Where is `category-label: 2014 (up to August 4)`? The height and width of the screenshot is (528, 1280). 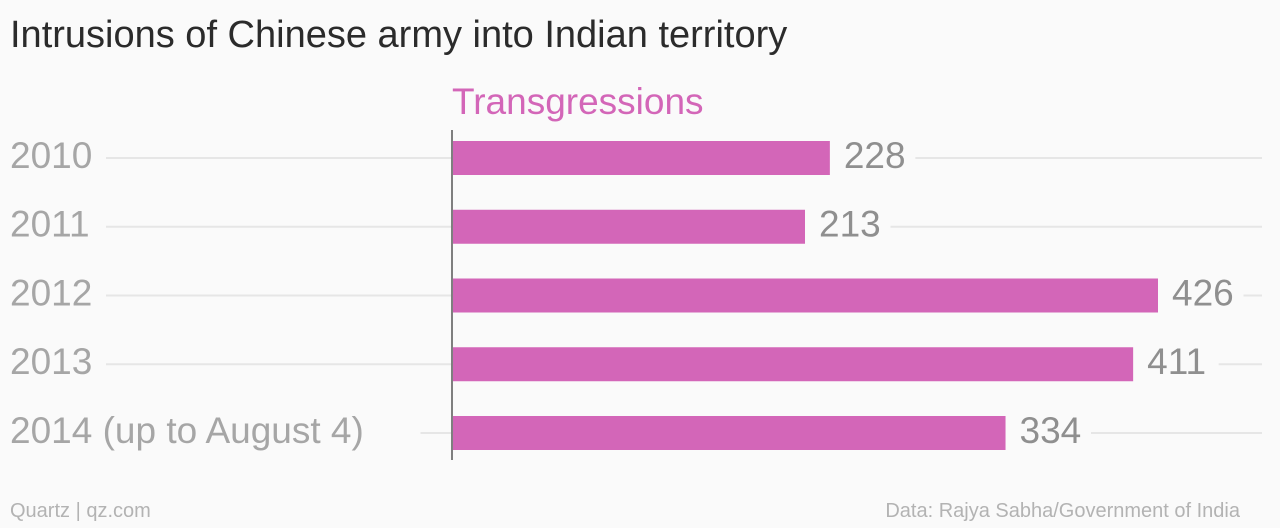 category-label: 2014 (up to August 4) is located at coordinates (187, 430).